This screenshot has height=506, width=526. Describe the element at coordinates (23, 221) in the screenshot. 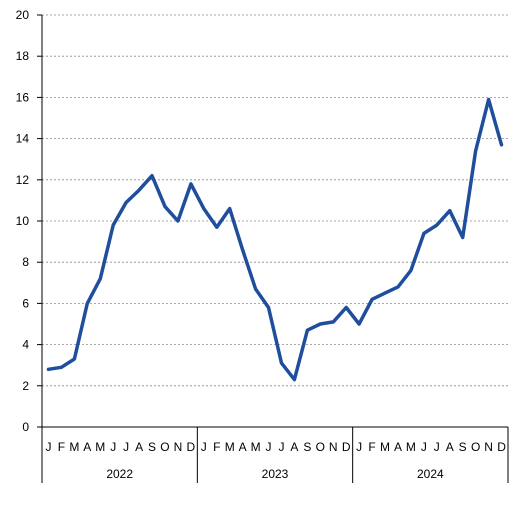

I see `y-tick-label: 10` at that location.